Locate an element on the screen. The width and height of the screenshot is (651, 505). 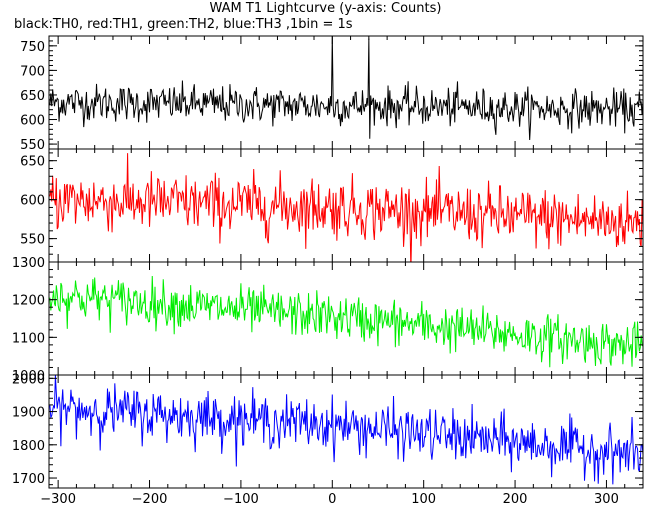
y-tick-label: 1700 is located at coordinates (28, 479).